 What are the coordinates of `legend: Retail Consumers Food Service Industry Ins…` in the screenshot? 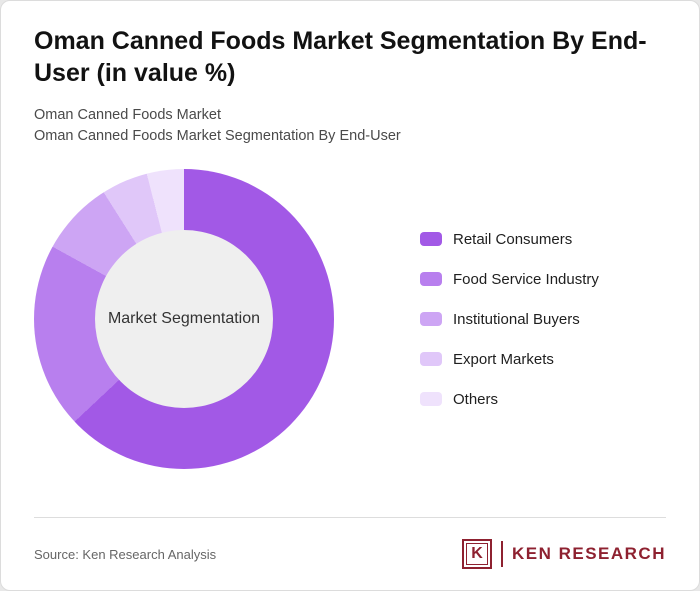 It's located at (509, 319).